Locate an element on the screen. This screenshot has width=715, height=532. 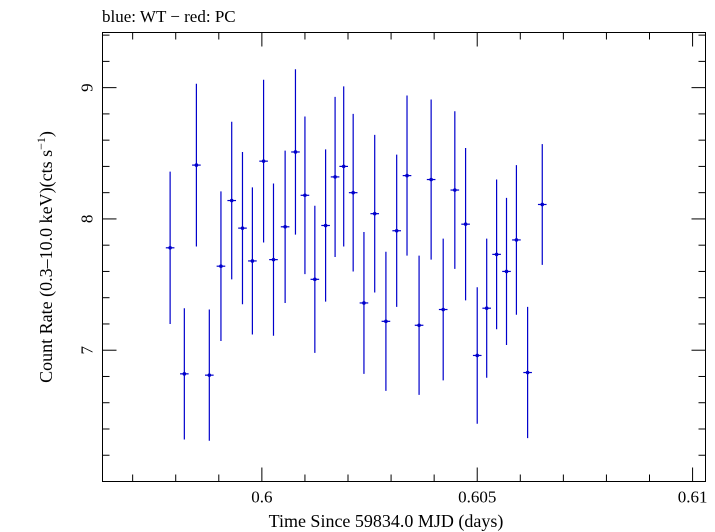
y-axis-label-close: ) is located at coordinates (46, 134).